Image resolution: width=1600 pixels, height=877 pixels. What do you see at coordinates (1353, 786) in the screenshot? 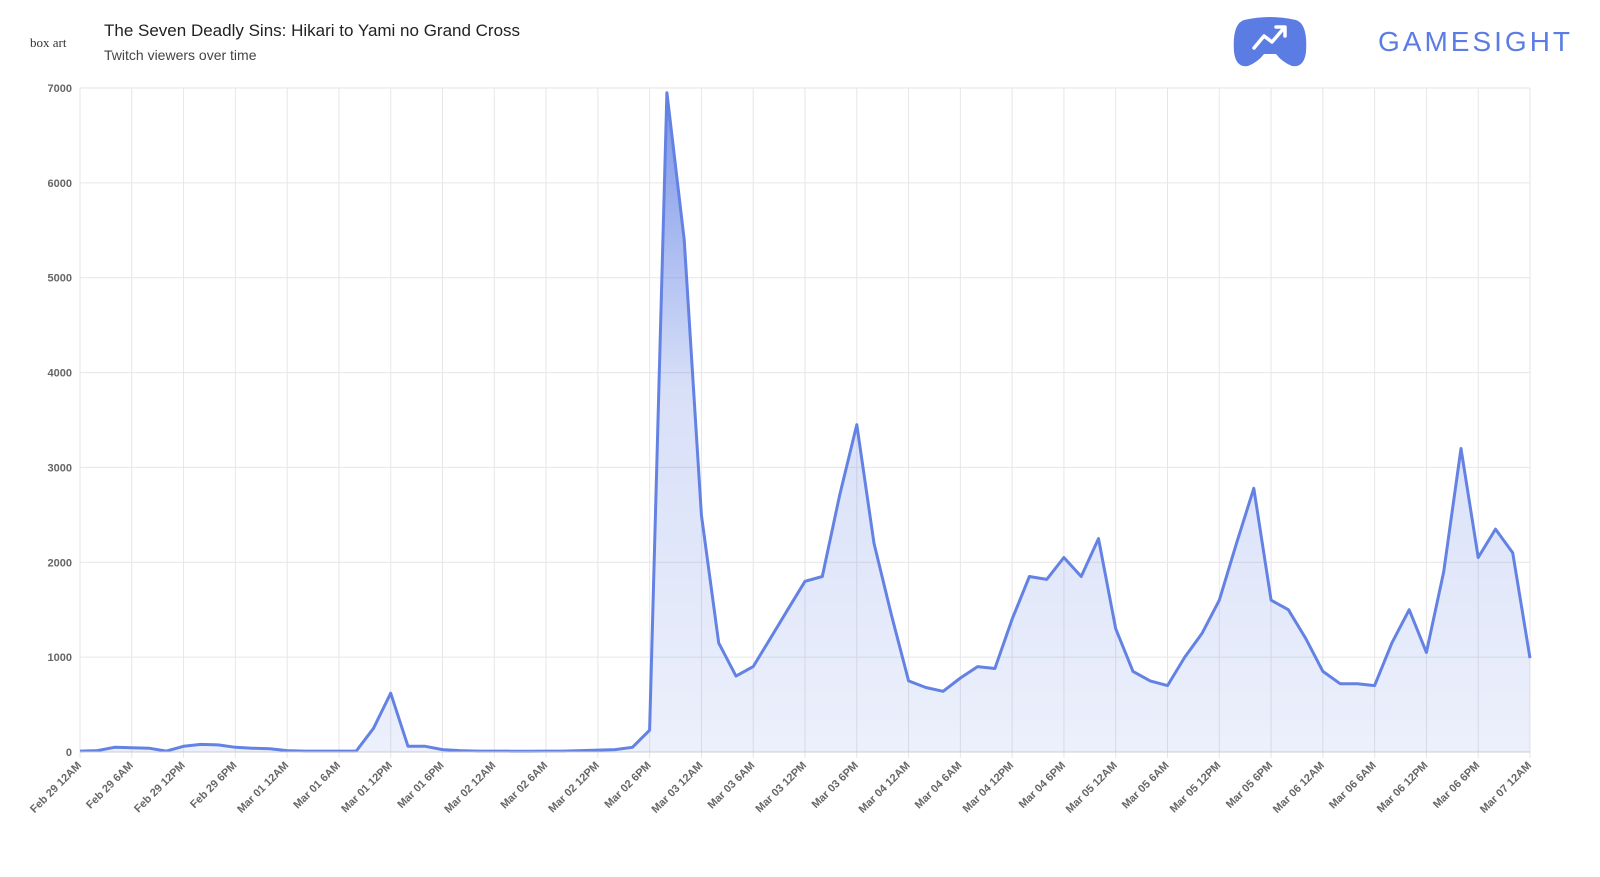
I see `x-tick-label: Mar 06 6AM` at bounding box center [1353, 786].